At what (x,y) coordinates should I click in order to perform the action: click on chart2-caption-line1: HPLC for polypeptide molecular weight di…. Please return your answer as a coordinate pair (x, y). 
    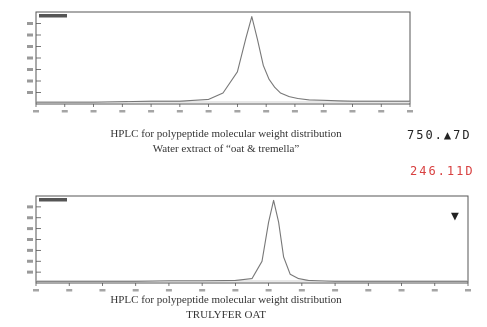
    Looking at the image, I should click on (226, 300).